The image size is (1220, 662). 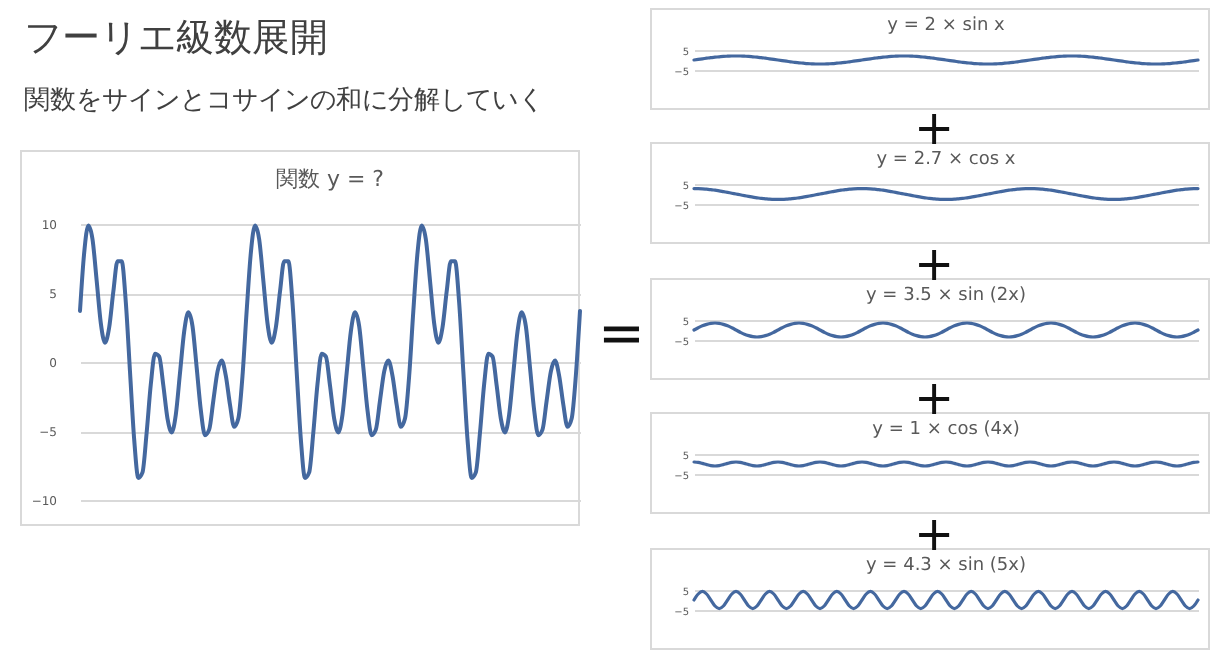 What do you see at coordinates (946, 296) in the screenshot?
I see `chart-title: y = 3.5 × sin (2x)` at bounding box center [946, 296].